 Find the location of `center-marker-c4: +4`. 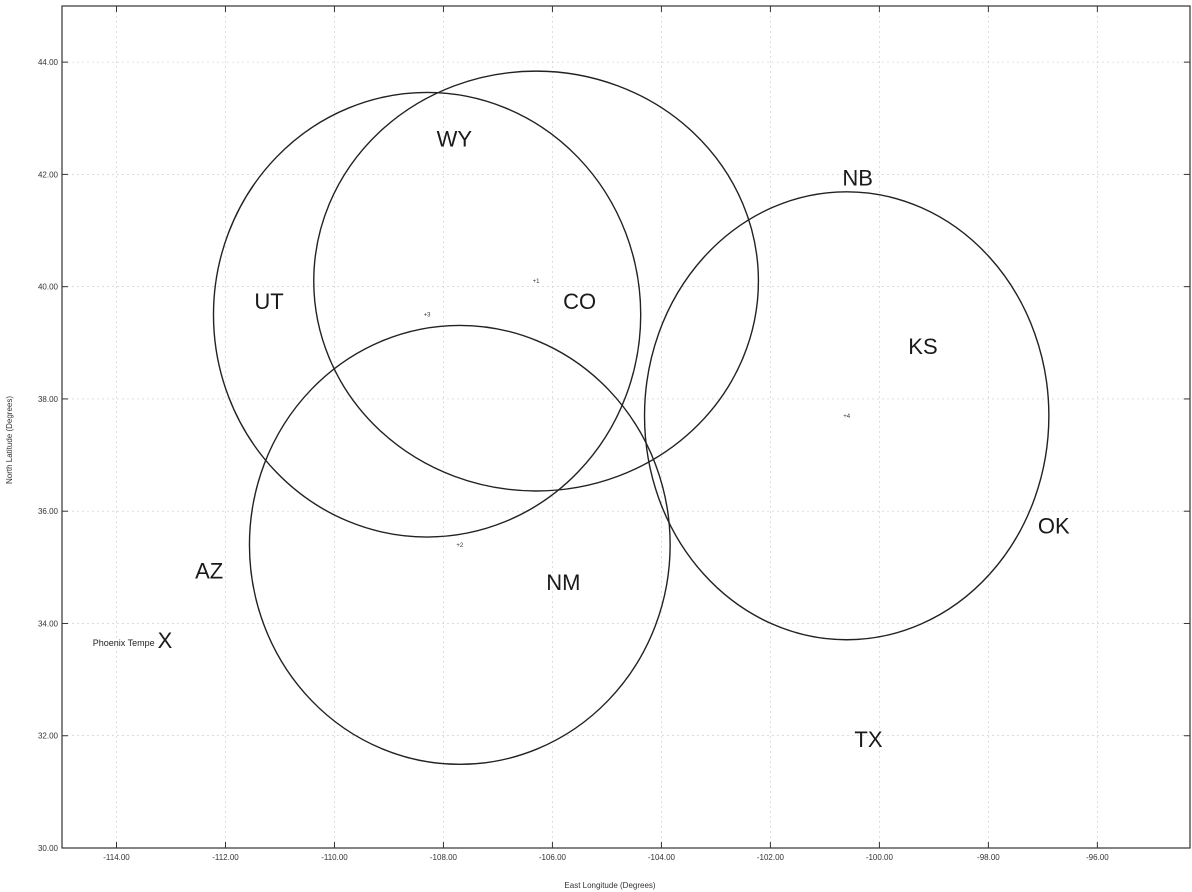

center-marker-c4: +4 is located at coordinates (847, 417).